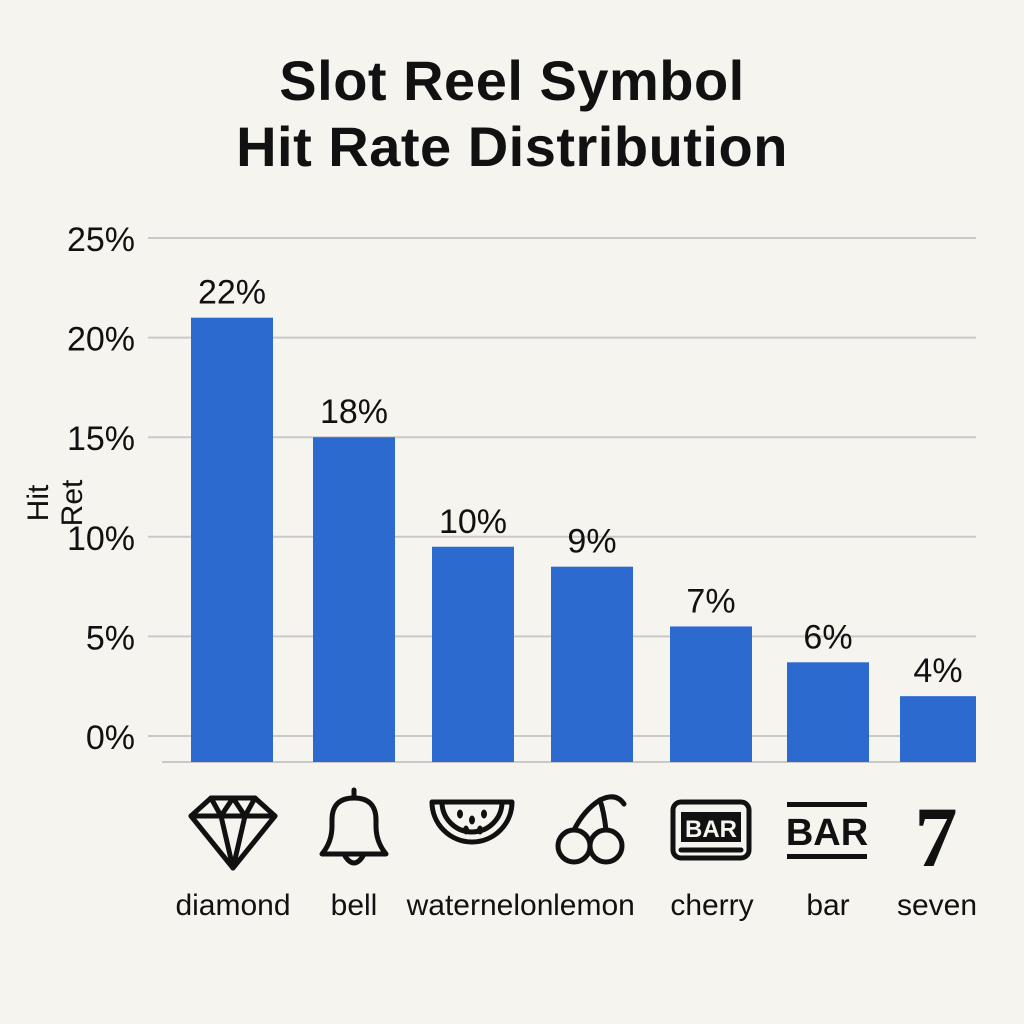 This screenshot has width=1024, height=1024. I want to click on chart-title-line-1: Slot Reel Symbol, so click(512, 80).